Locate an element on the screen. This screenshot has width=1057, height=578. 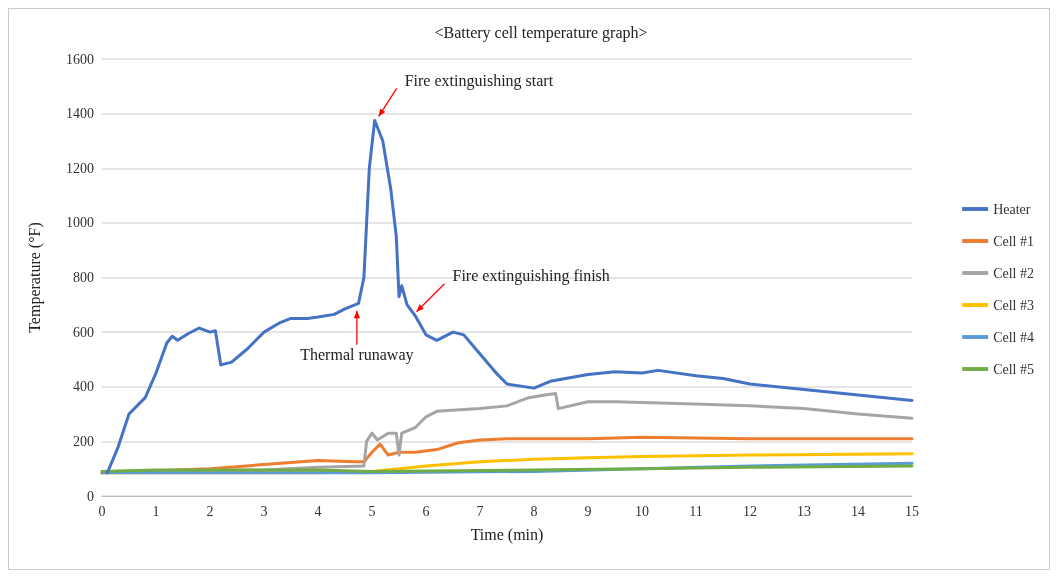
y-tick-label: 1600 is located at coordinates (80, 59).